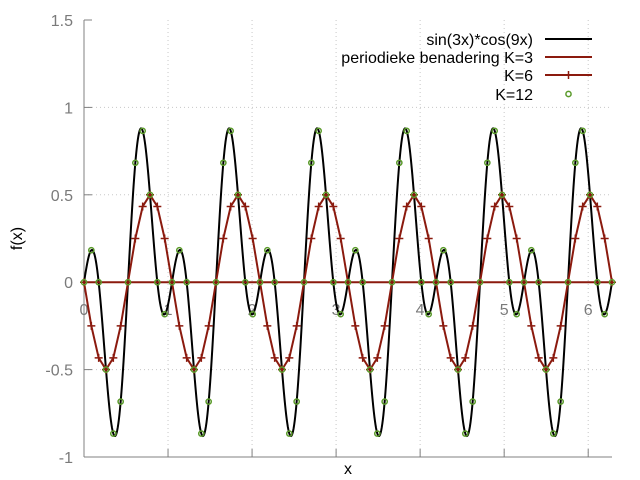 The height and width of the screenshot is (480, 640). What do you see at coordinates (479, 40) in the screenshot?
I see `legend-label: sin(3x)*cos(9x)` at bounding box center [479, 40].